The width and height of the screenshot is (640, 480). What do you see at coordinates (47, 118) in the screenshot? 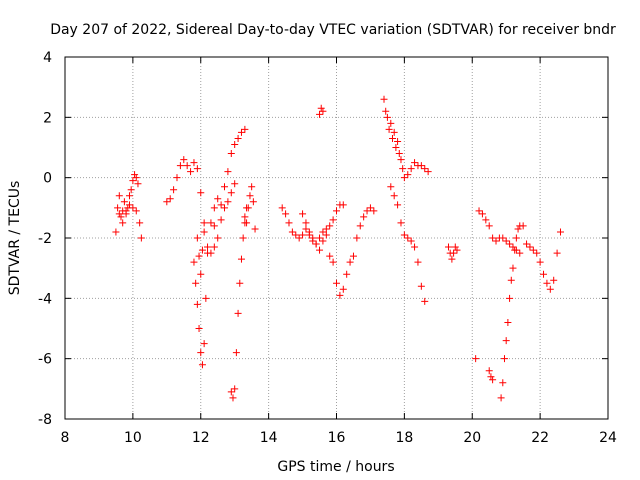
I see `y-tick-label: 2` at bounding box center [47, 118].